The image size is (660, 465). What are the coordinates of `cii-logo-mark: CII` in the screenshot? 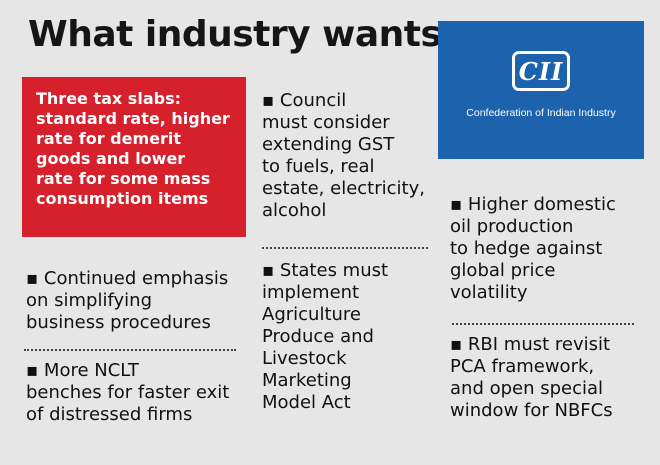 It's located at (541, 71).